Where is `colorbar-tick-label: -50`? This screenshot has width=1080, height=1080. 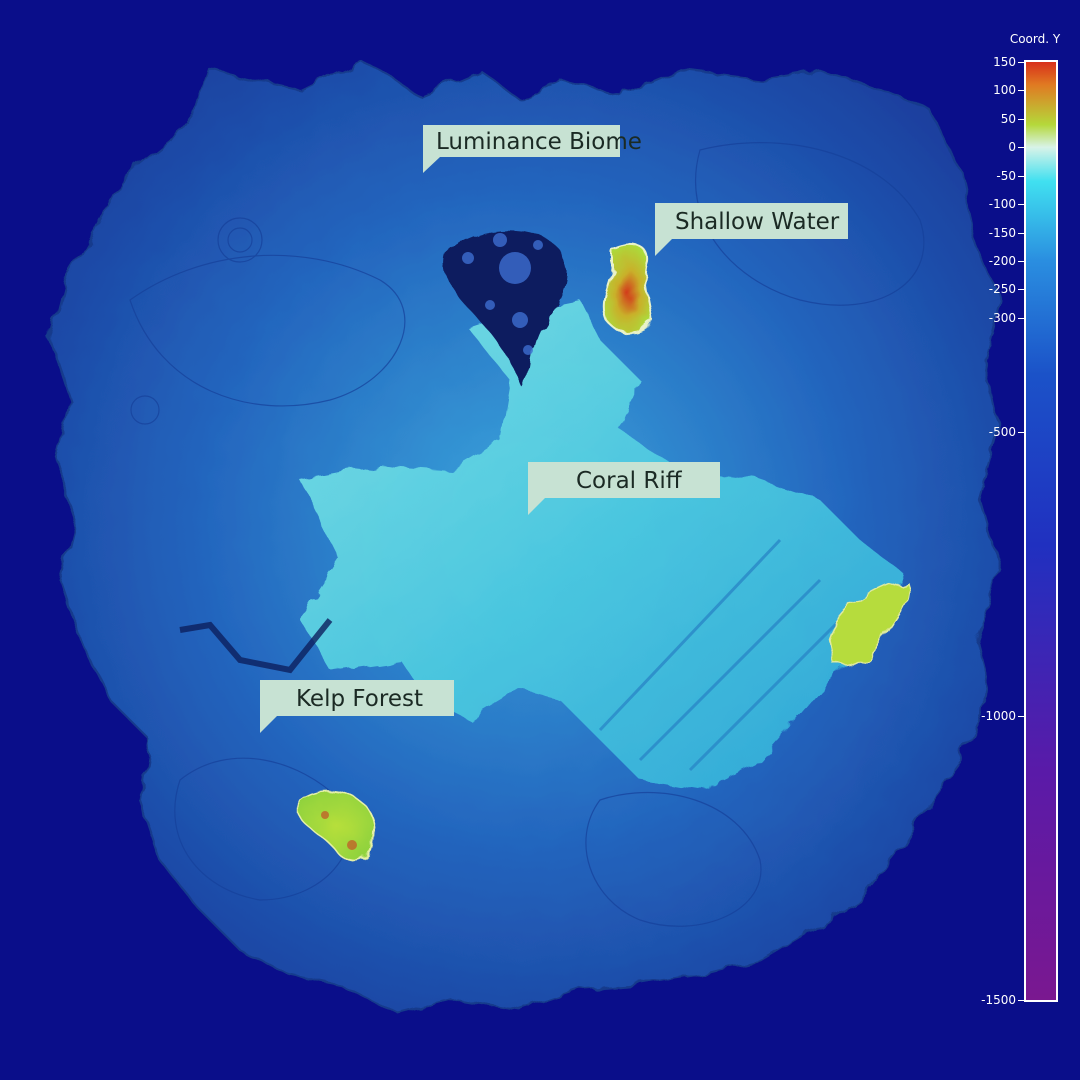
colorbar-tick-label: -50 is located at coordinates (1006, 175).